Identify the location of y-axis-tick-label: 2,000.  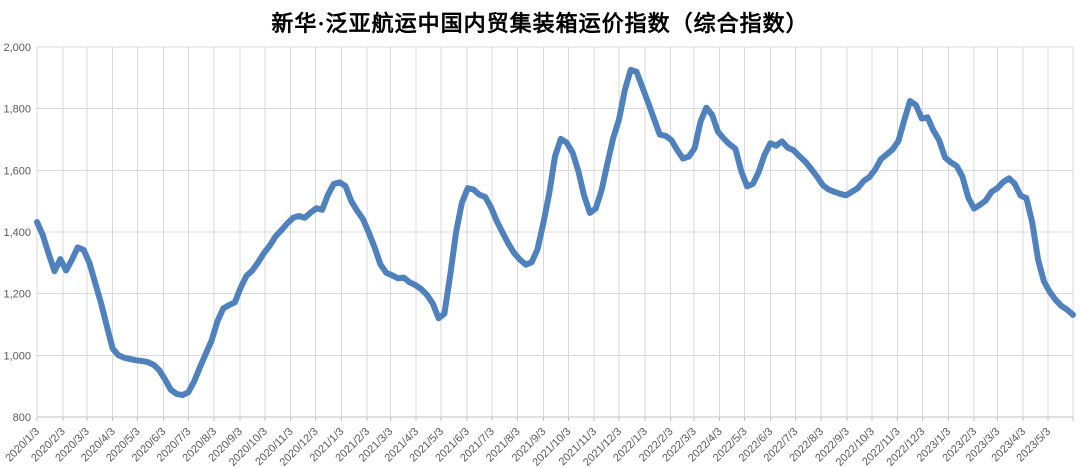
(17, 48).